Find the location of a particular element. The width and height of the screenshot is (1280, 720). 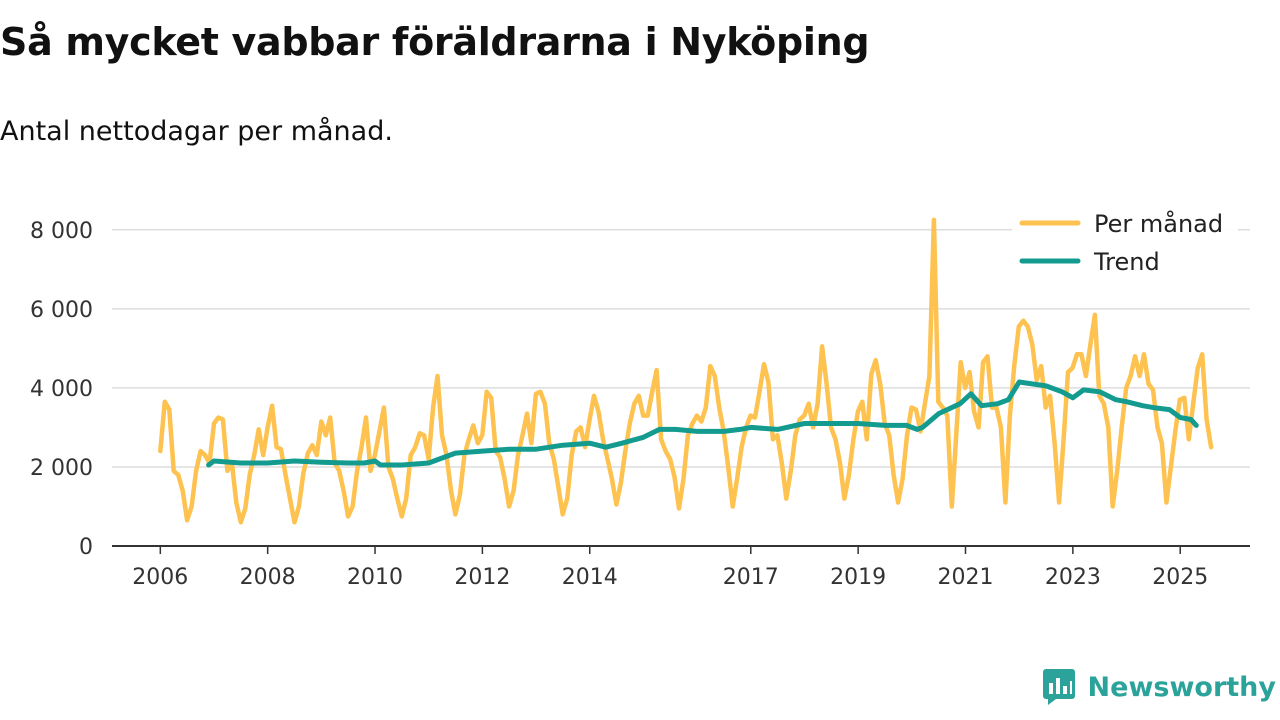

chart-subtitle: Antal nettodagar per månad. is located at coordinates (196, 131).